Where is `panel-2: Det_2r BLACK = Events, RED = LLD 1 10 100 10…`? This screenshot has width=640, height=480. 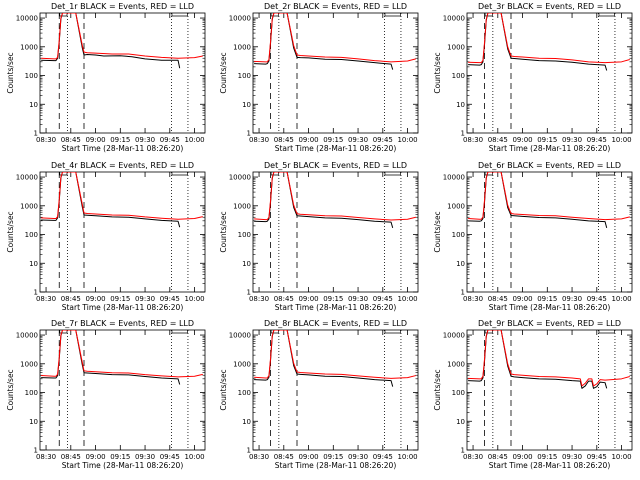
panel-2: Det_2r BLACK = Events, RED = LLD 1 10 100 10… is located at coordinates (319, 77).